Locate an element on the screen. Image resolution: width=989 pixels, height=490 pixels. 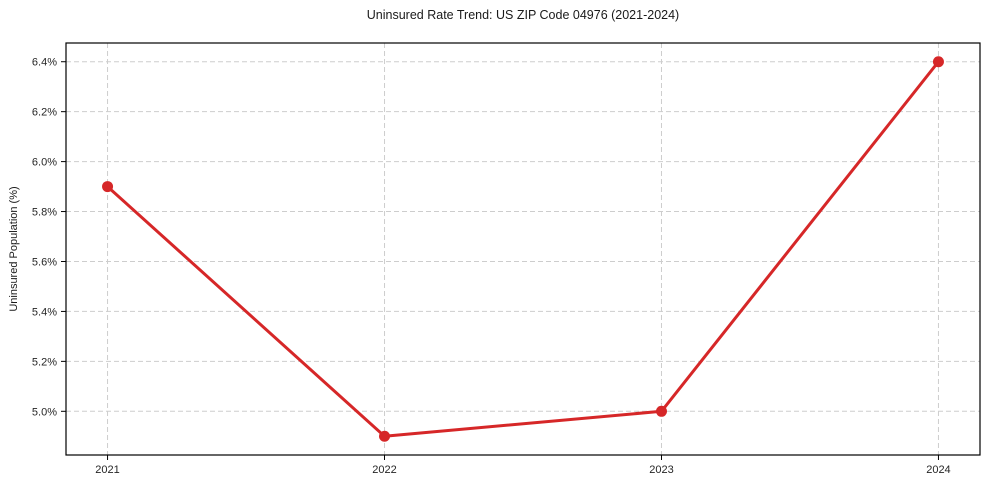
y-axis-title: Uninsured Population (%) is located at coordinates (14, 249).